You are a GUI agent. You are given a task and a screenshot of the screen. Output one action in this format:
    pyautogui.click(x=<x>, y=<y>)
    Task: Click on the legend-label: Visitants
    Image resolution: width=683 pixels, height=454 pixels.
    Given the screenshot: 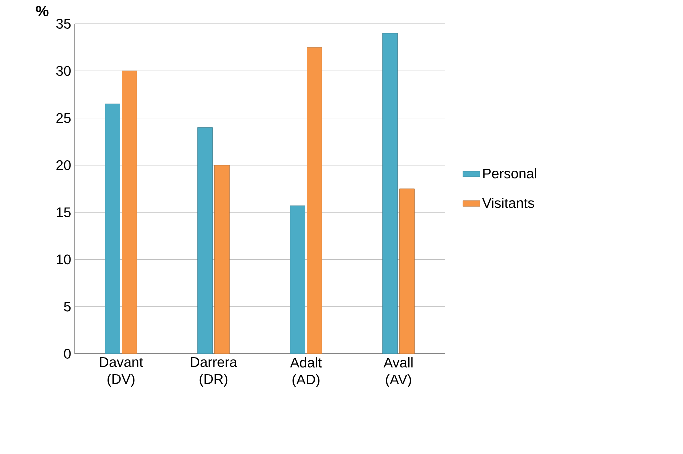 What is the action you would take?
    pyautogui.click(x=508, y=203)
    